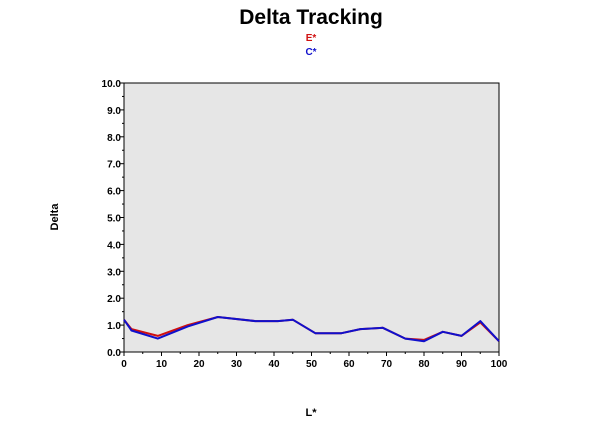  What do you see at coordinates (162, 364) in the screenshot?
I see `x-tick-label: 10` at bounding box center [162, 364].